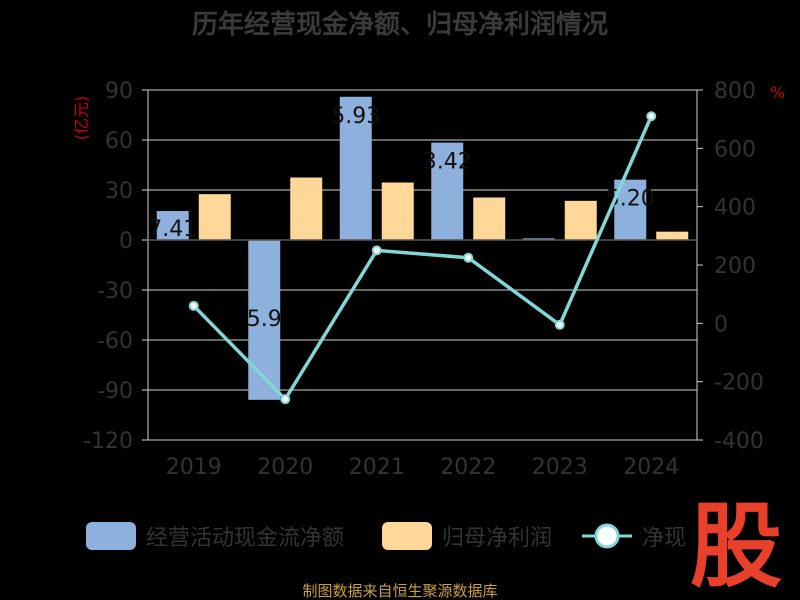 This screenshot has width=800, height=600. Describe the element at coordinates (736, 546) in the screenshot. I see `logo-mark: 股` at that location.